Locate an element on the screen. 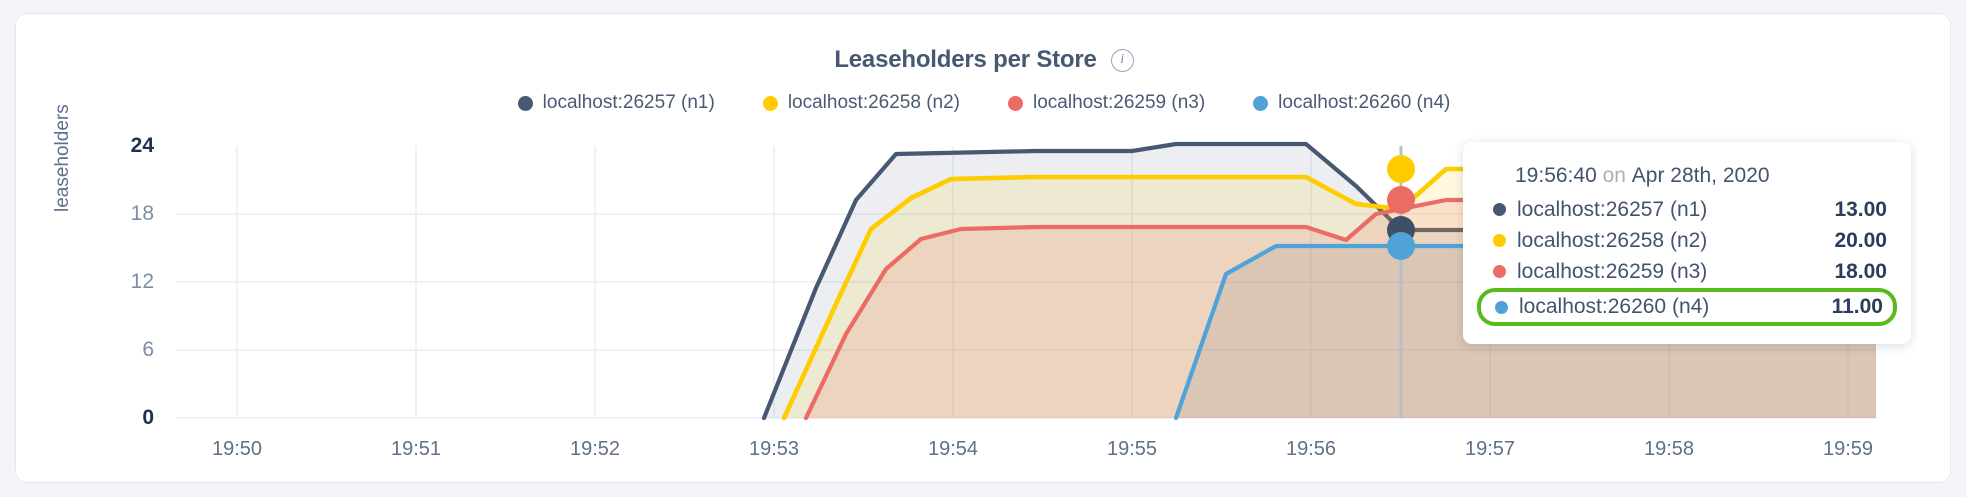  tooltip-on-word: on is located at coordinates (1614, 175).